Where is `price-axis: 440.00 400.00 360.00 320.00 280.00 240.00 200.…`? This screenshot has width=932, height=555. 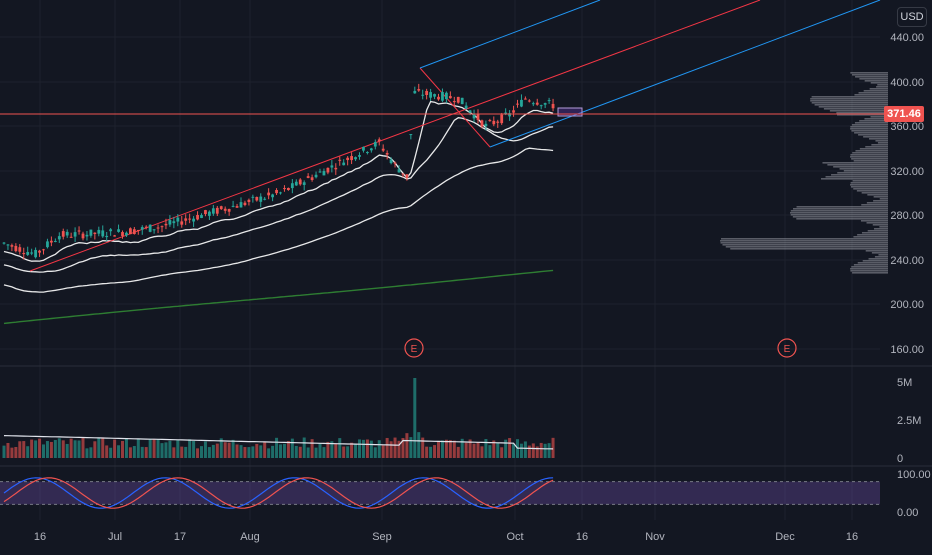
price-axis: 440.00 400.00 360.00 320.00 280.00 240.00 200.… is located at coordinates (910, 275).